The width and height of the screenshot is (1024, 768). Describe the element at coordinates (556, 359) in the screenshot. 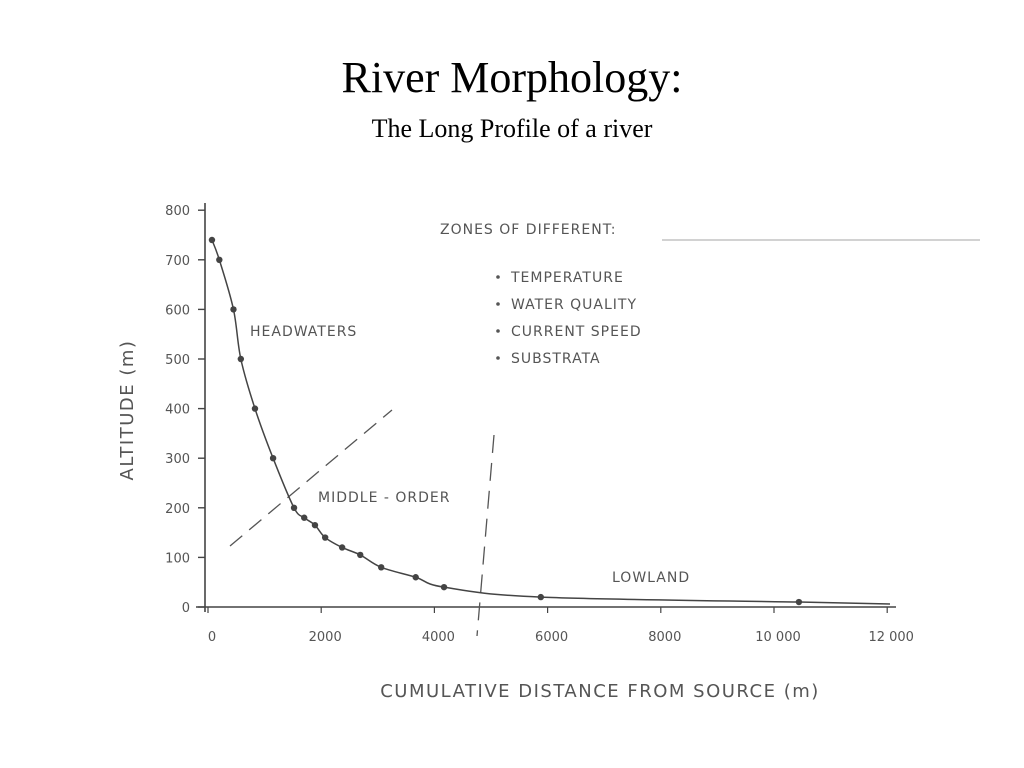

I see `zone-item: SUBSTRATA` at that location.